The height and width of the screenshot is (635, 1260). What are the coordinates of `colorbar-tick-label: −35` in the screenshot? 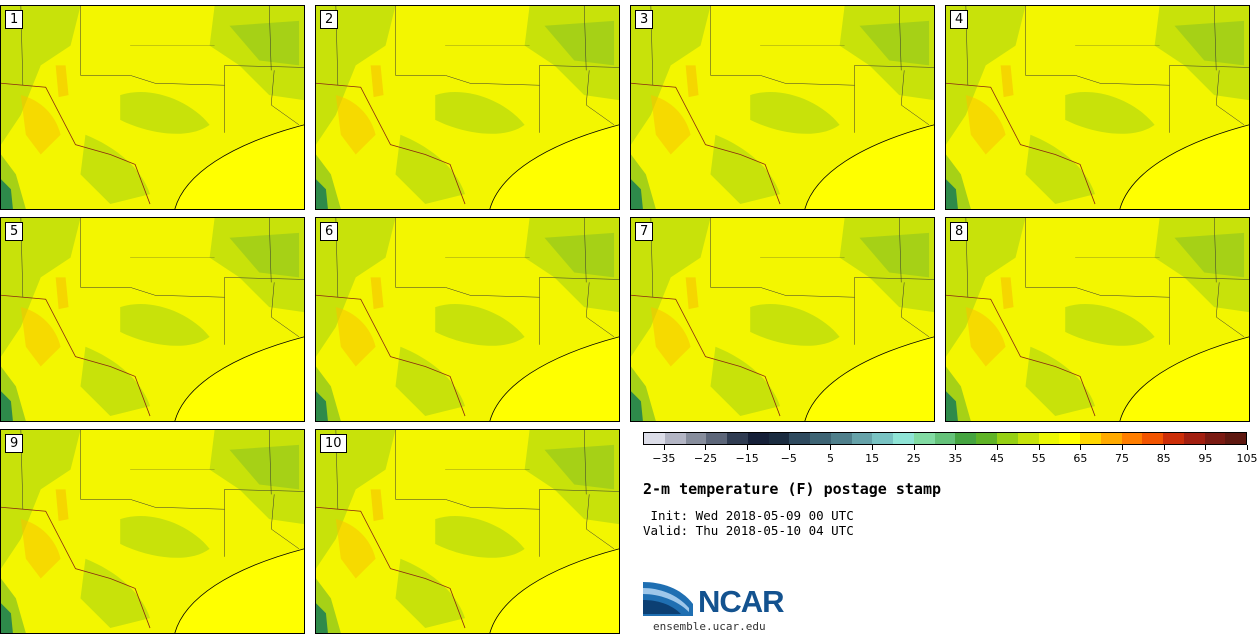 It's located at (664, 458).